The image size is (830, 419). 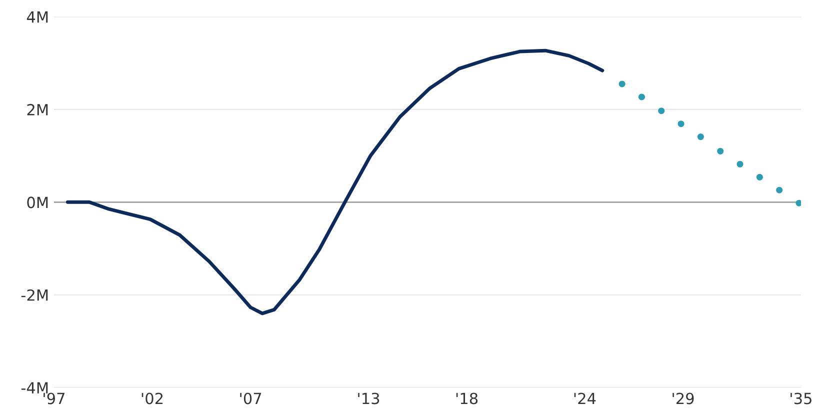 What do you see at coordinates (801, 398) in the screenshot?
I see `x-tick-label: '35` at bounding box center [801, 398].